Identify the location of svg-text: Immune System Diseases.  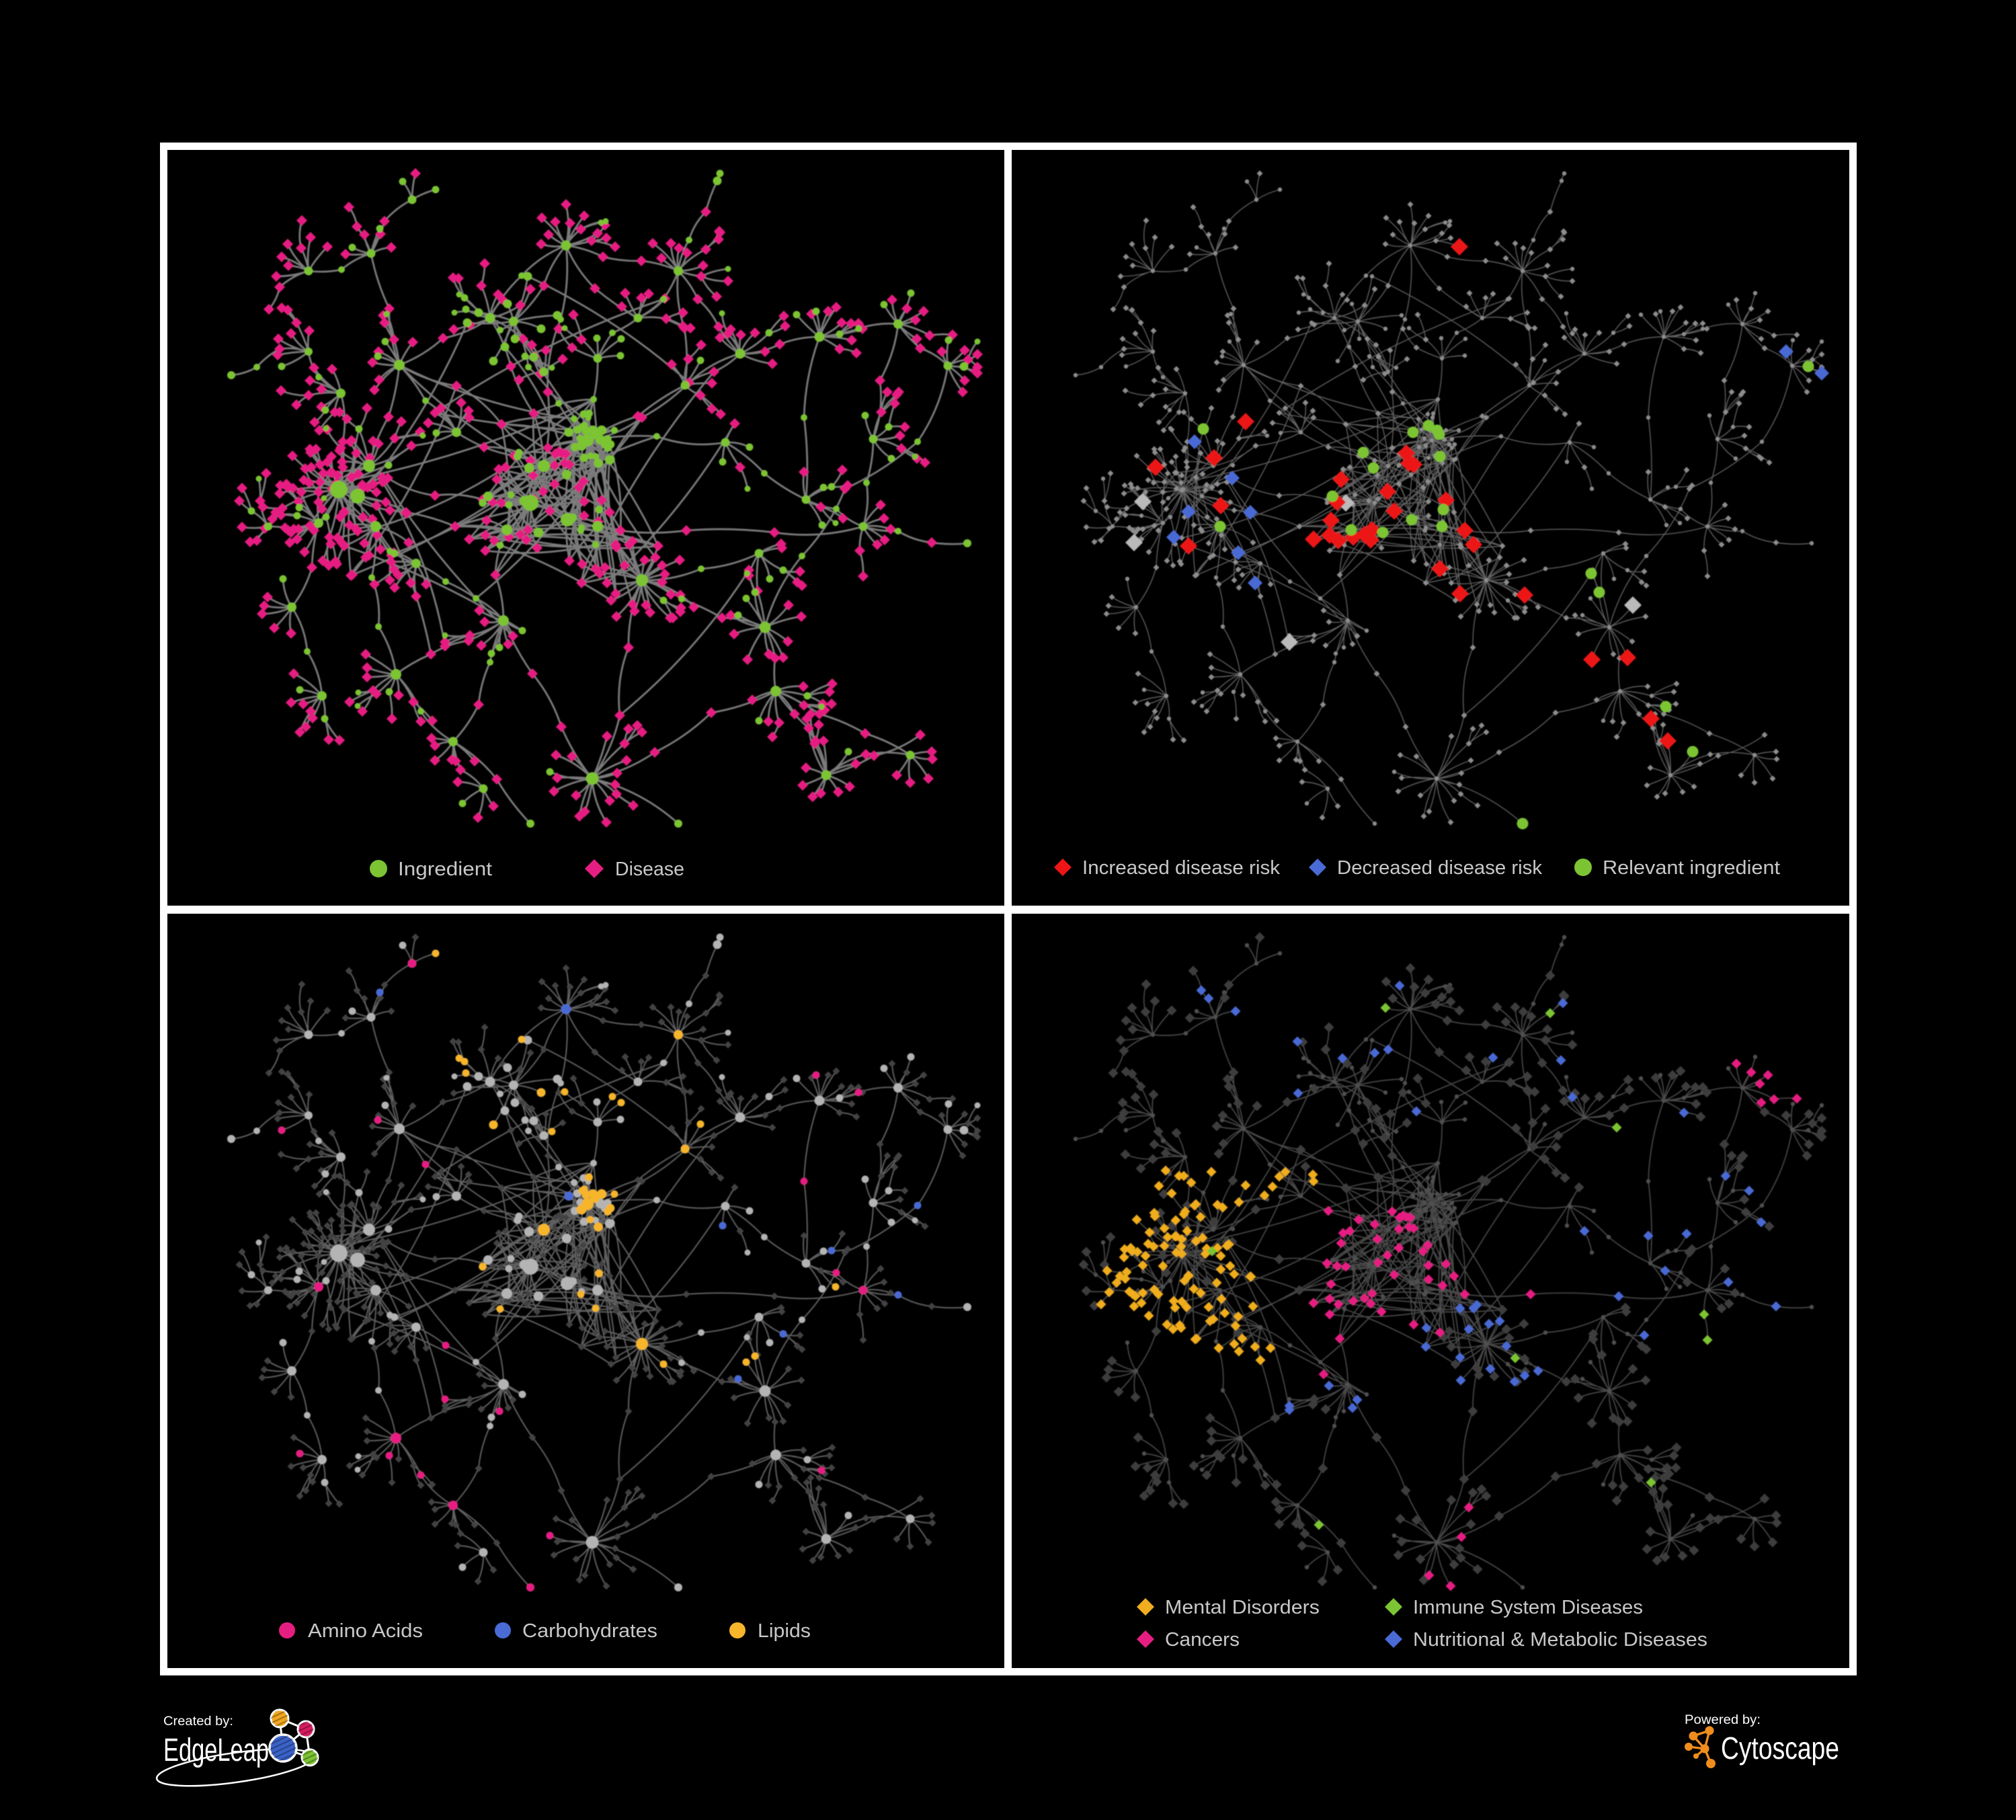
(1528, 1607).